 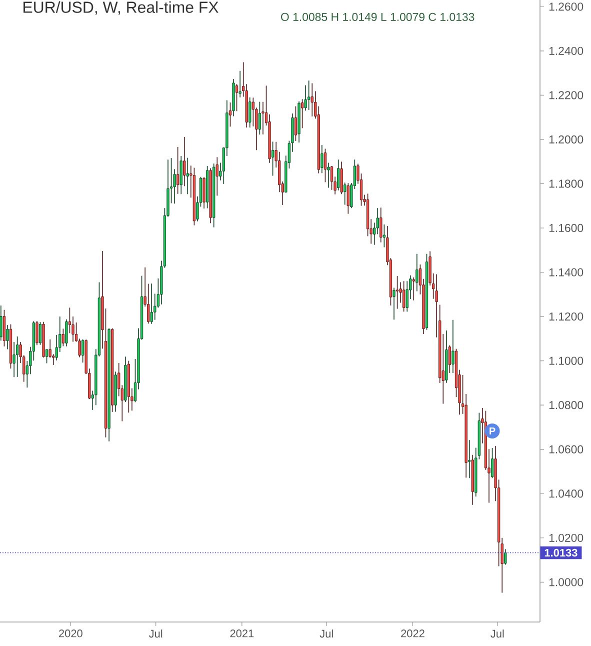 What do you see at coordinates (561, 552) in the screenshot?
I see `ref-line-label: 1.0133` at bounding box center [561, 552].